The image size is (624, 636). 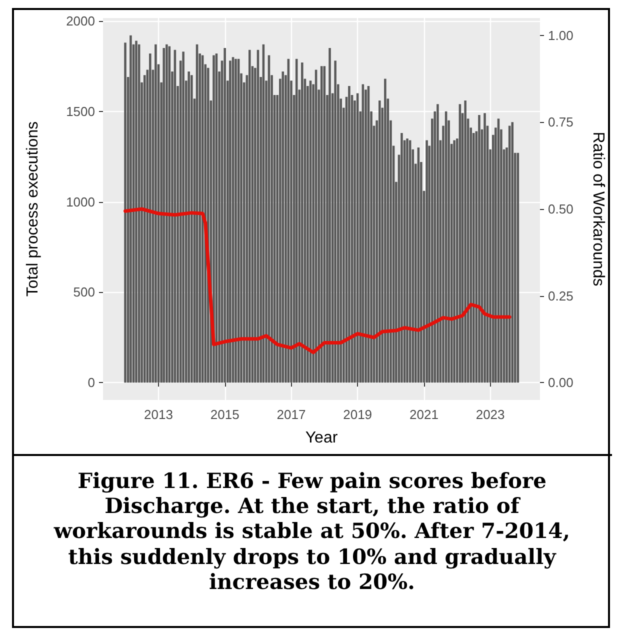 I want to click on x-tick-label: 2017, so click(x=291, y=414).